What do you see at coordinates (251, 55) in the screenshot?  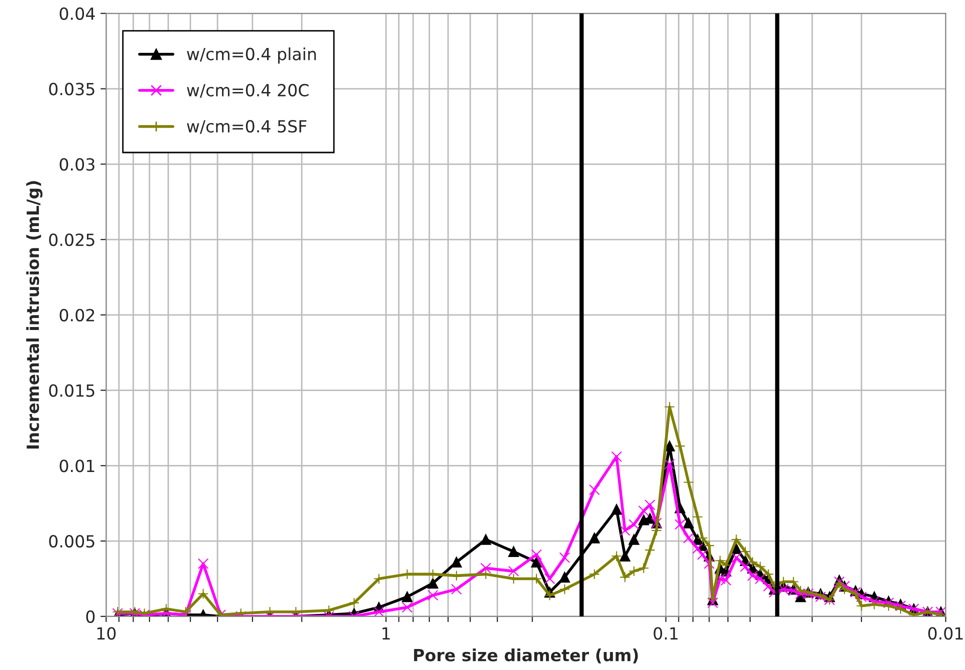 I see `legend-label: w/cm=0.4 plain` at bounding box center [251, 55].